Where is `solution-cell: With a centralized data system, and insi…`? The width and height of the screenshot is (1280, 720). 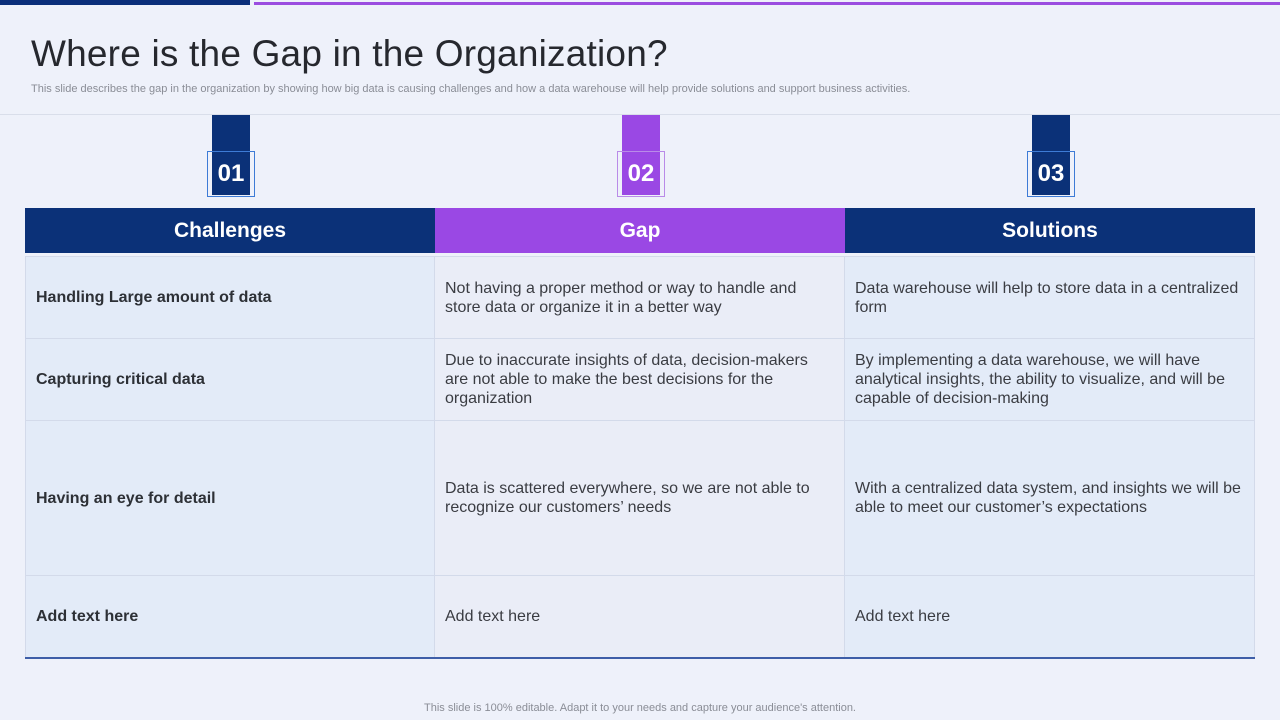 solution-cell: With a centralized data system, and insi… is located at coordinates (1050, 498).